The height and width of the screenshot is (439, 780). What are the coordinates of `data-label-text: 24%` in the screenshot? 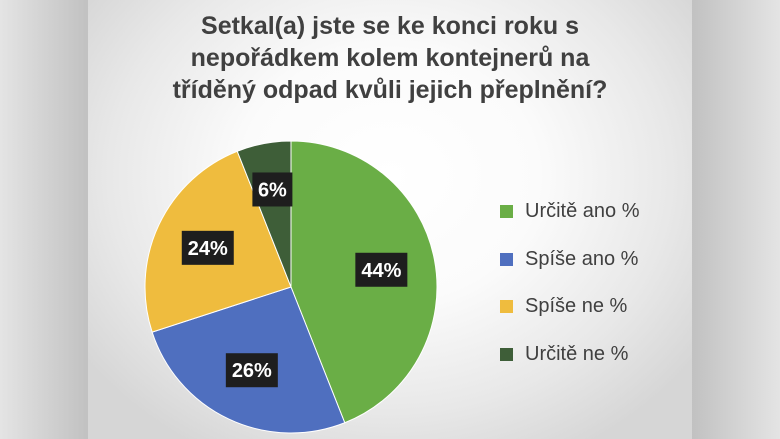 It's located at (208, 249).